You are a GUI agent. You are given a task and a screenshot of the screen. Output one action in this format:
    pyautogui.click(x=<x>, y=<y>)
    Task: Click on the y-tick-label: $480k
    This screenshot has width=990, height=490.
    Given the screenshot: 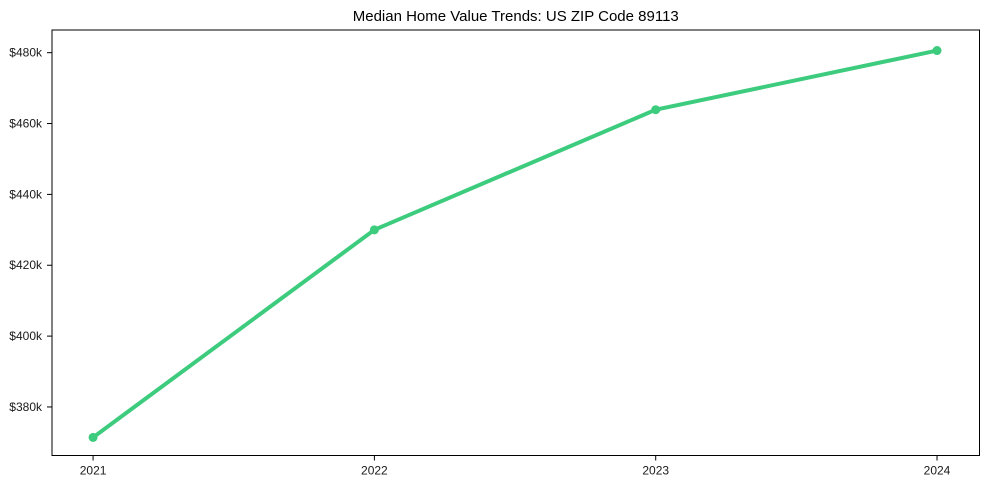 What is the action you would take?
    pyautogui.click(x=26, y=53)
    